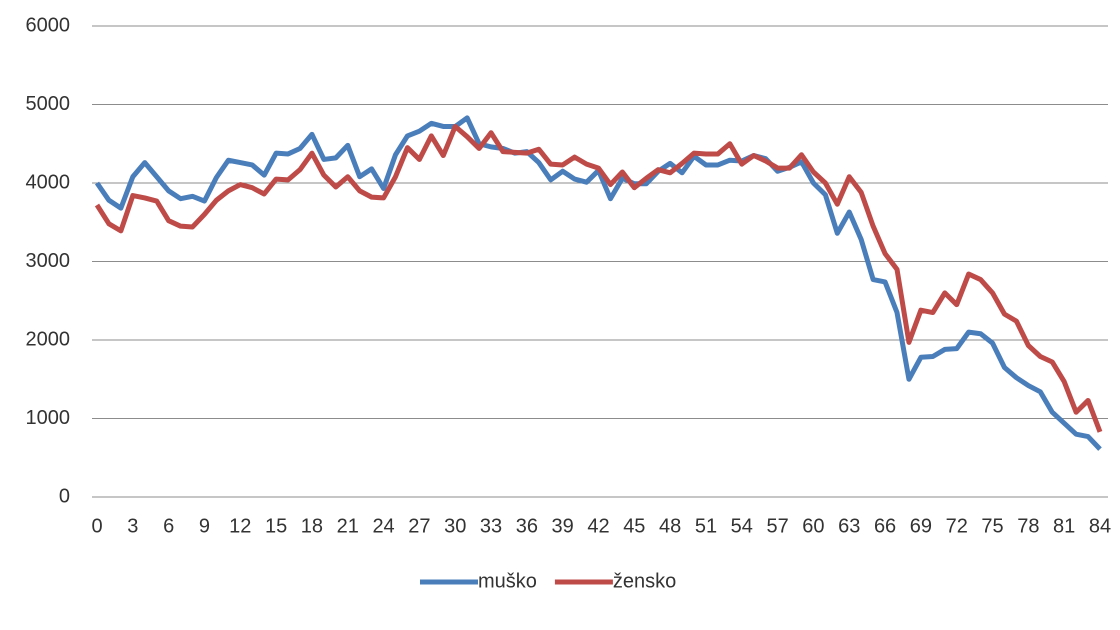 Image resolution: width=1120 pixels, height=630 pixels. What do you see at coordinates (204, 526) in the screenshot?
I see `x-tick-label: 9` at bounding box center [204, 526].